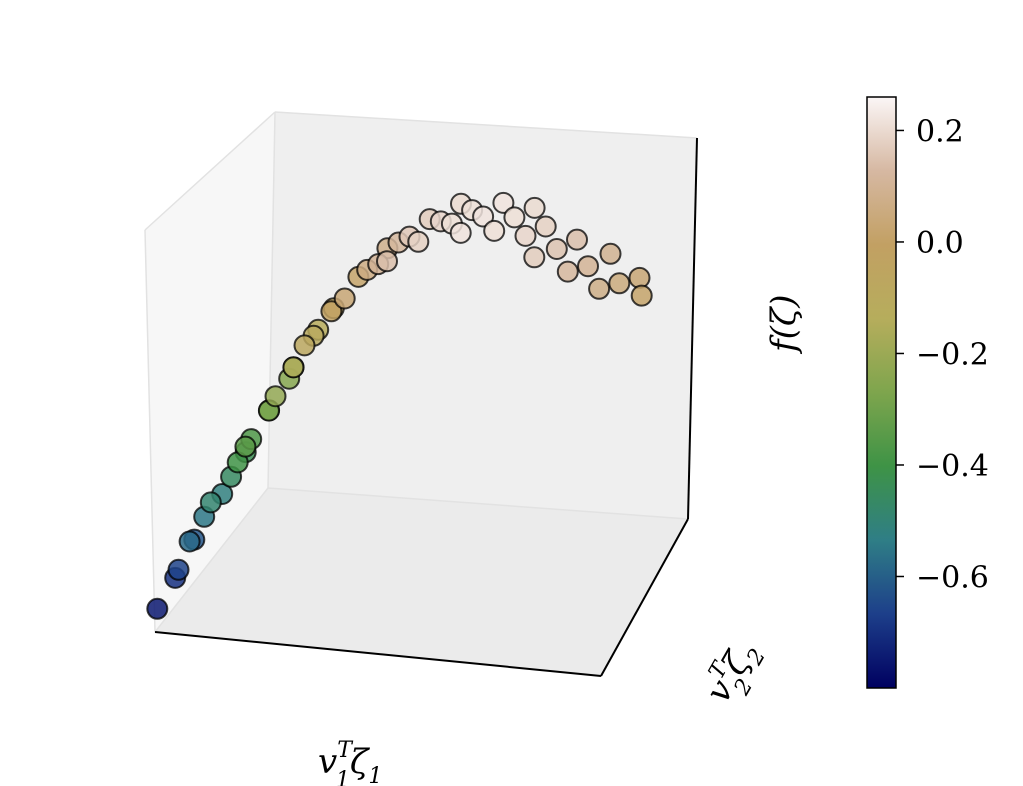  What do you see at coordinates (784, 324) in the screenshot?
I see `z-axis-label: f(ζ)` at bounding box center [784, 324].